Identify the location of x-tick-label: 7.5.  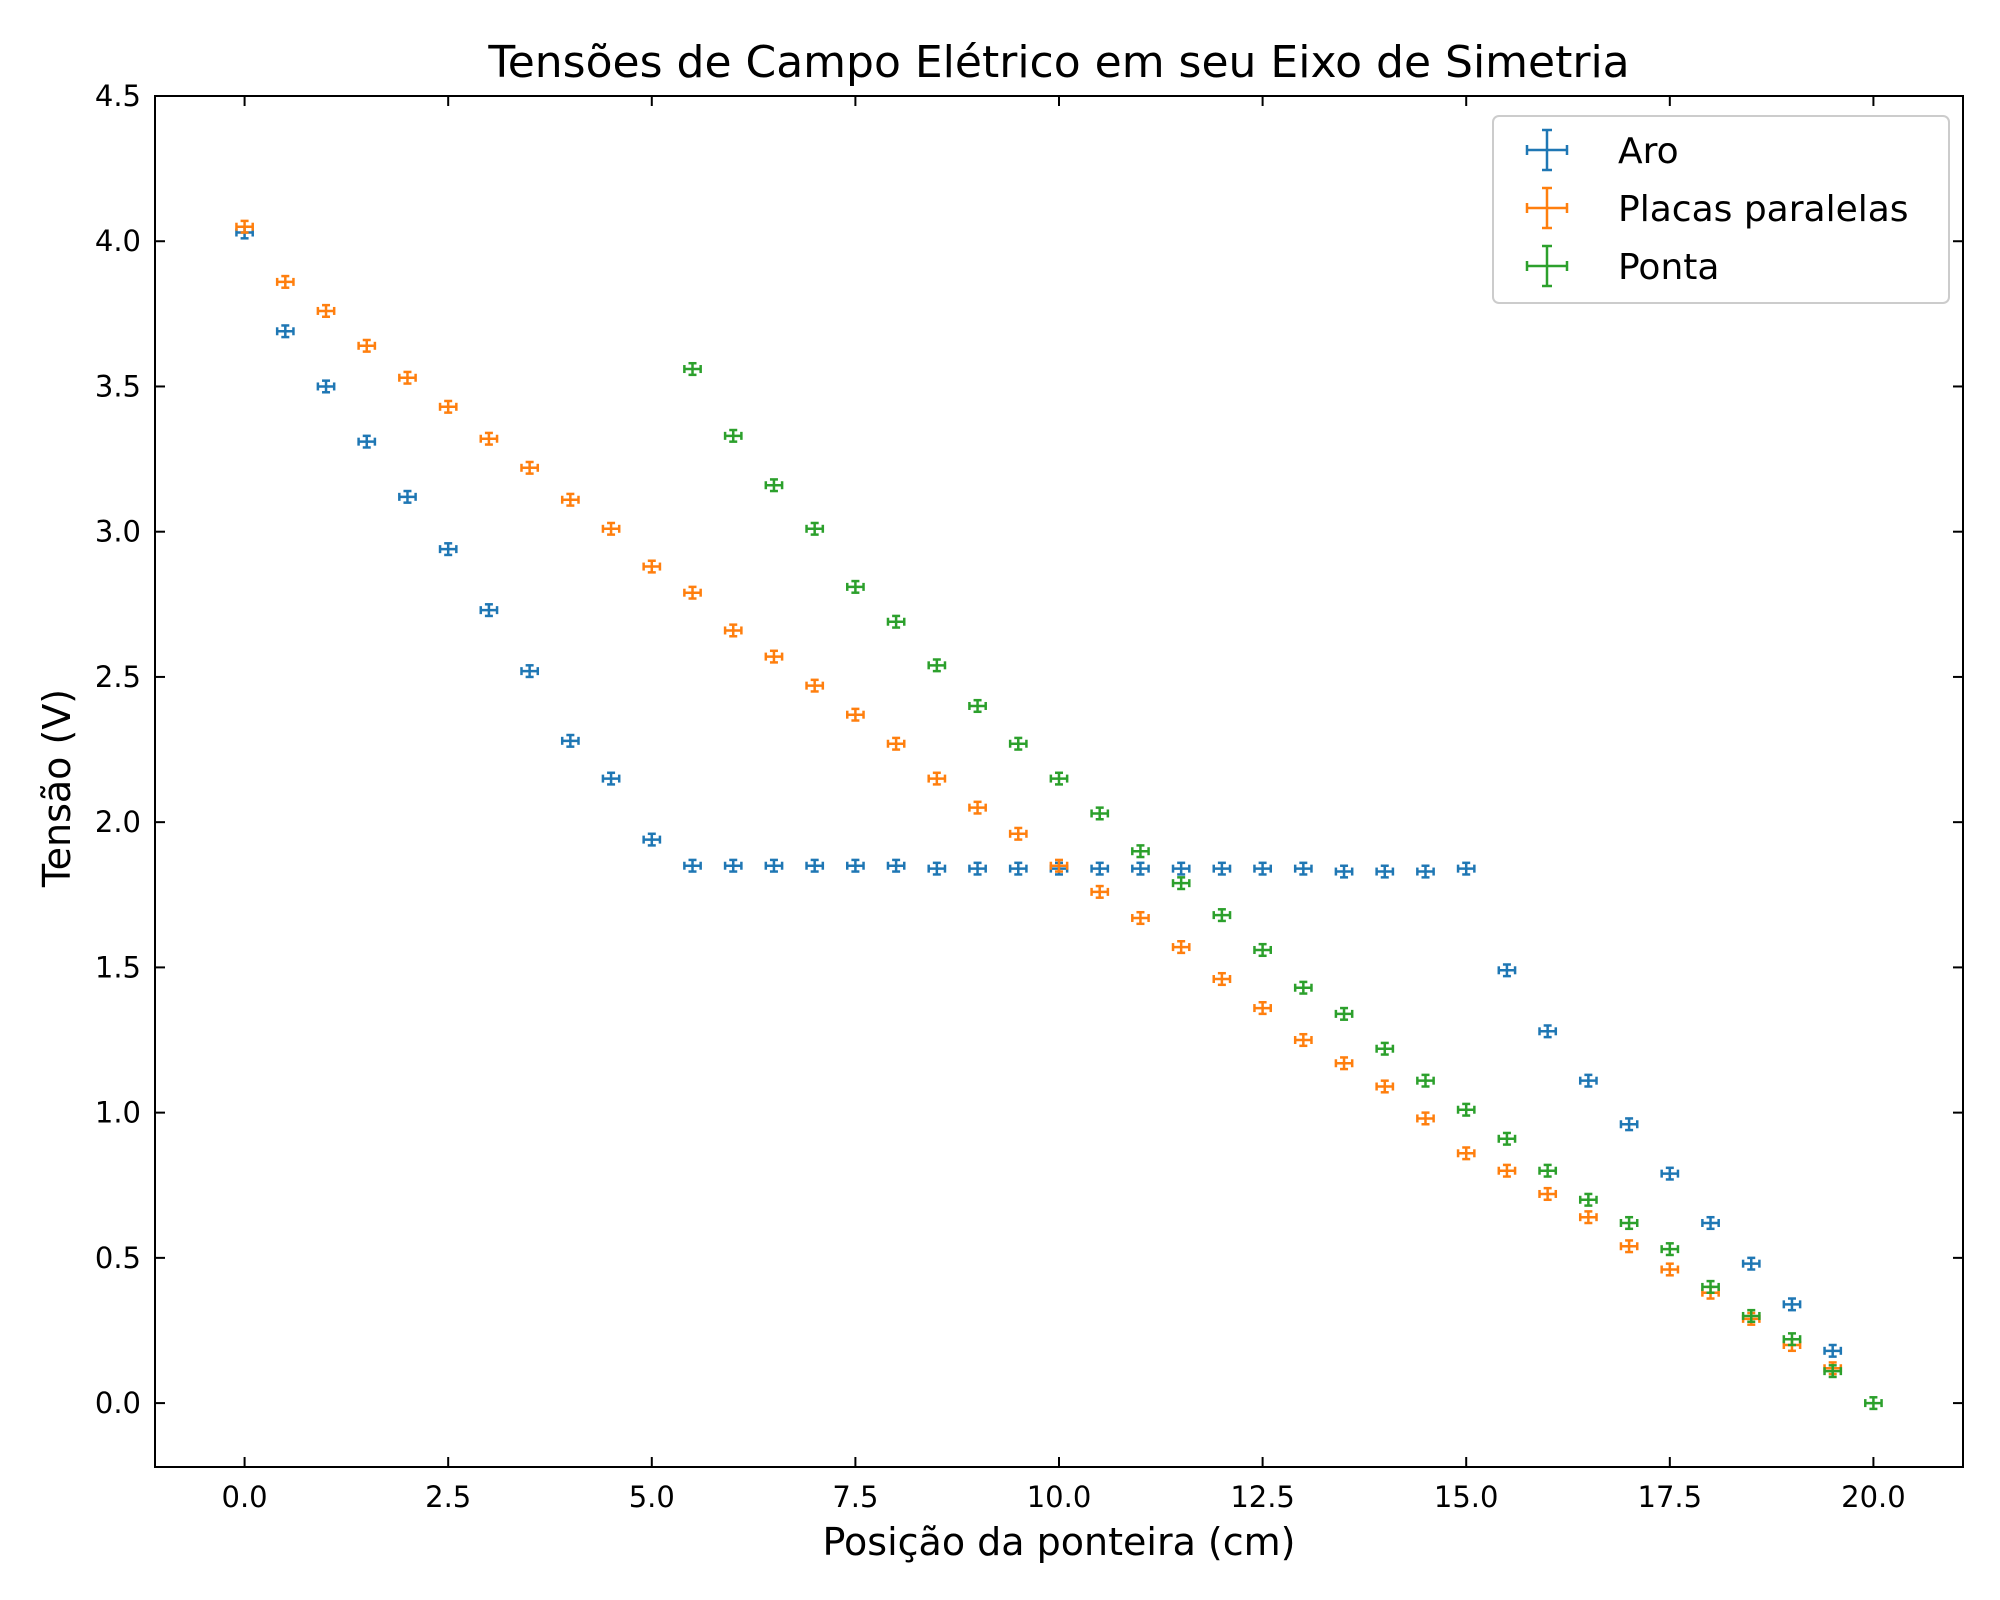
(855, 1497).